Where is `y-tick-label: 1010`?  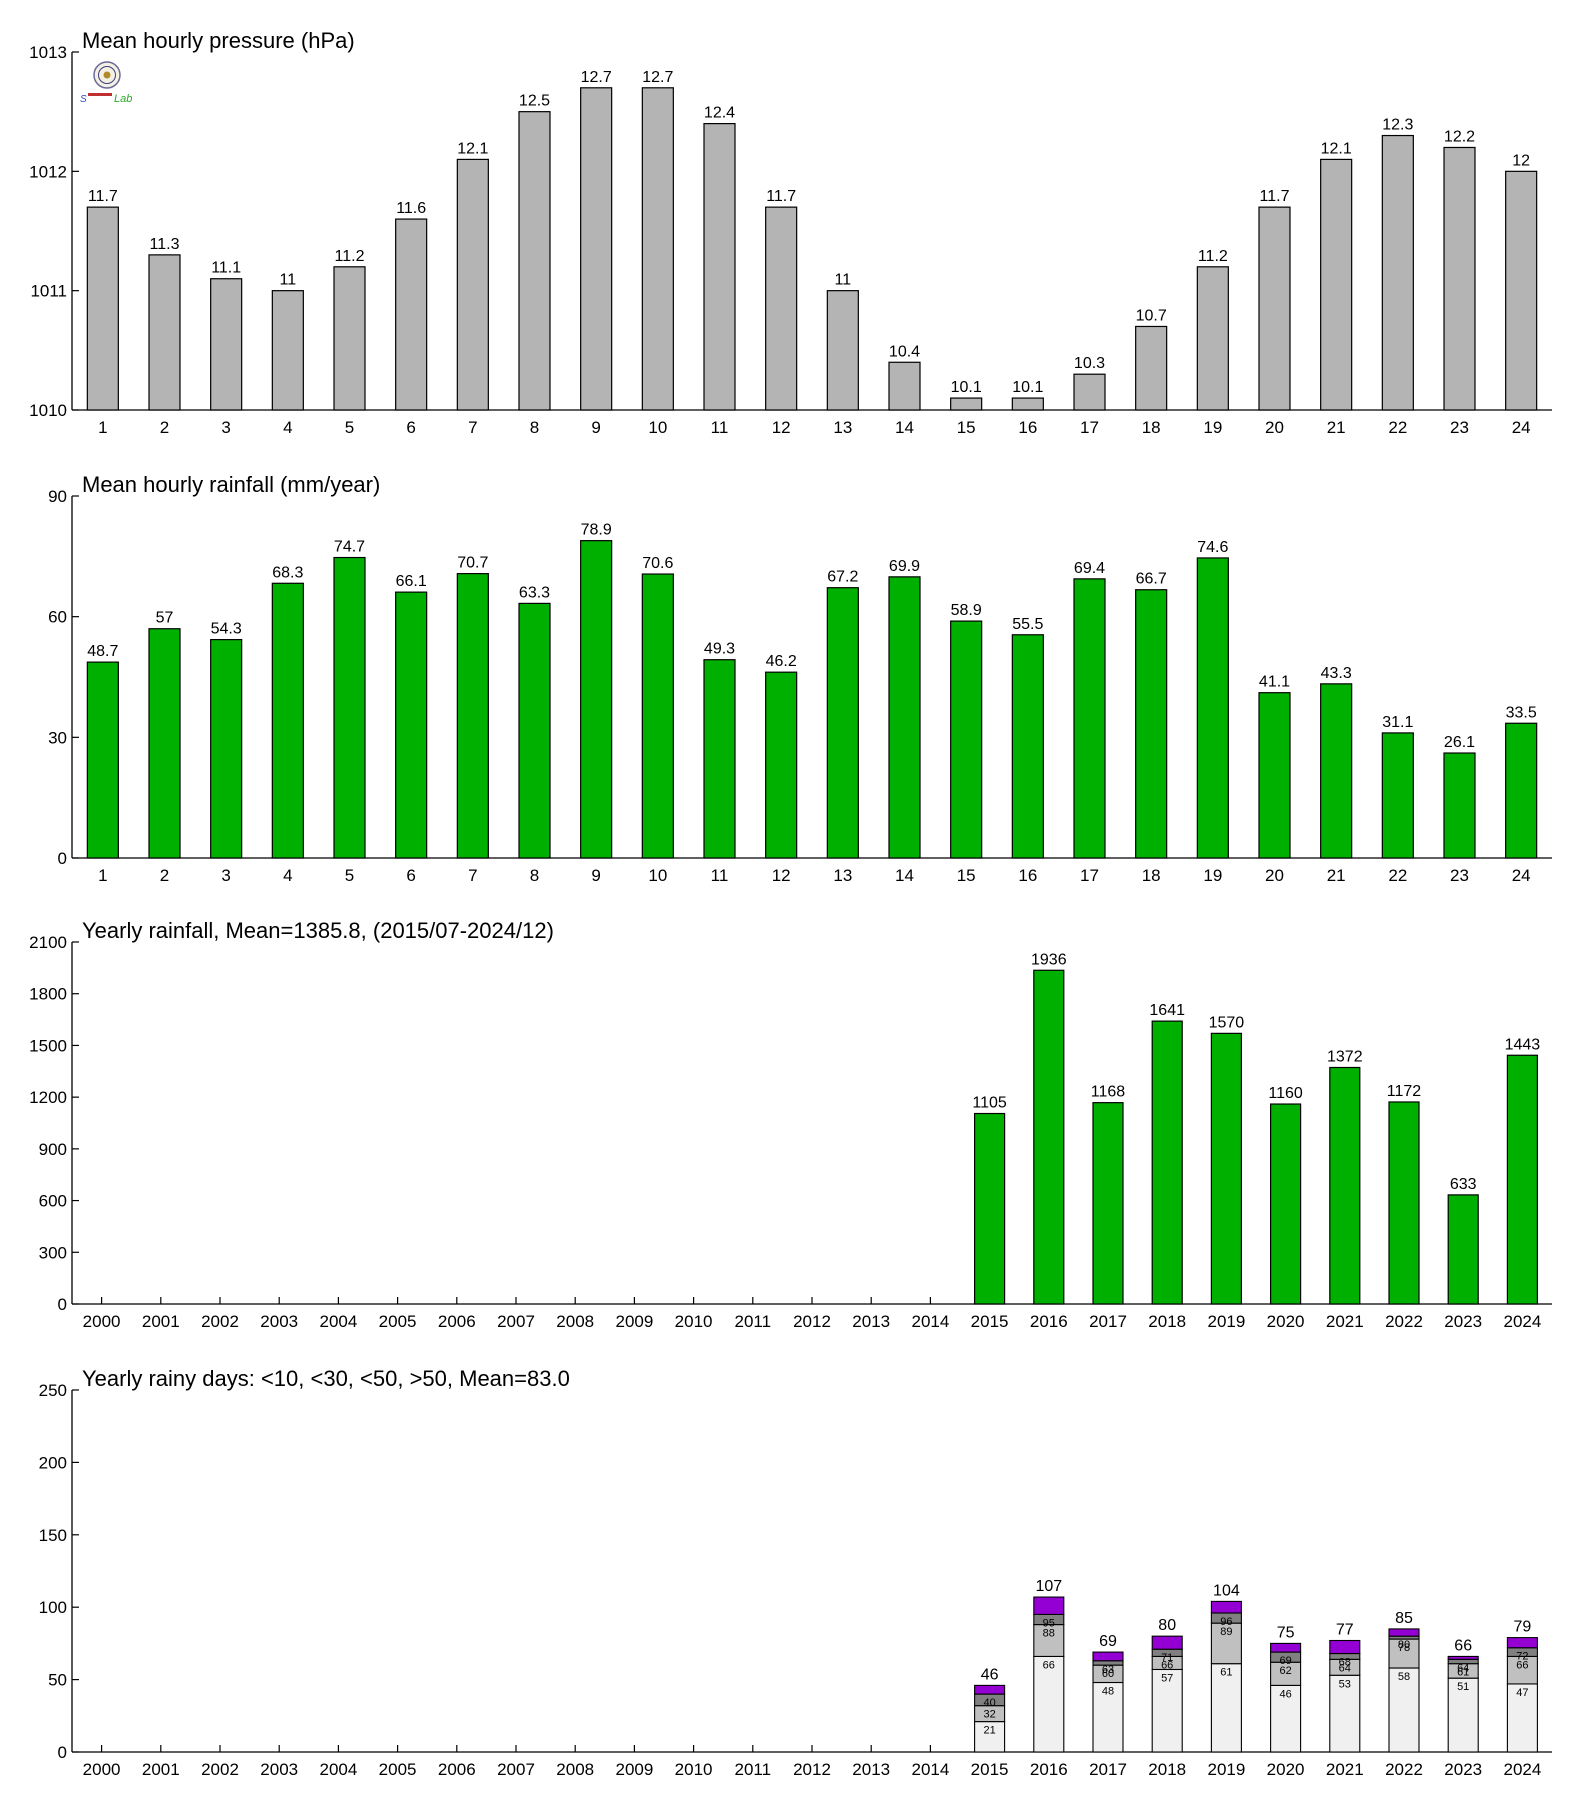
y-tick-label: 1010 is located at coordinates (48, 410).